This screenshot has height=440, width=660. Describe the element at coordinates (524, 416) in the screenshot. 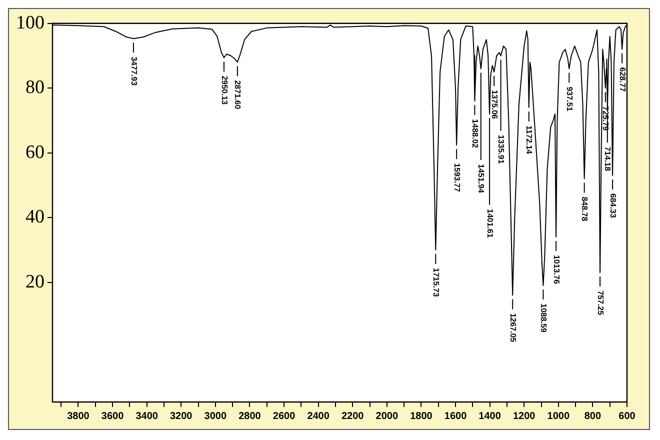

I see `x-tick-label: 1200` at that location.